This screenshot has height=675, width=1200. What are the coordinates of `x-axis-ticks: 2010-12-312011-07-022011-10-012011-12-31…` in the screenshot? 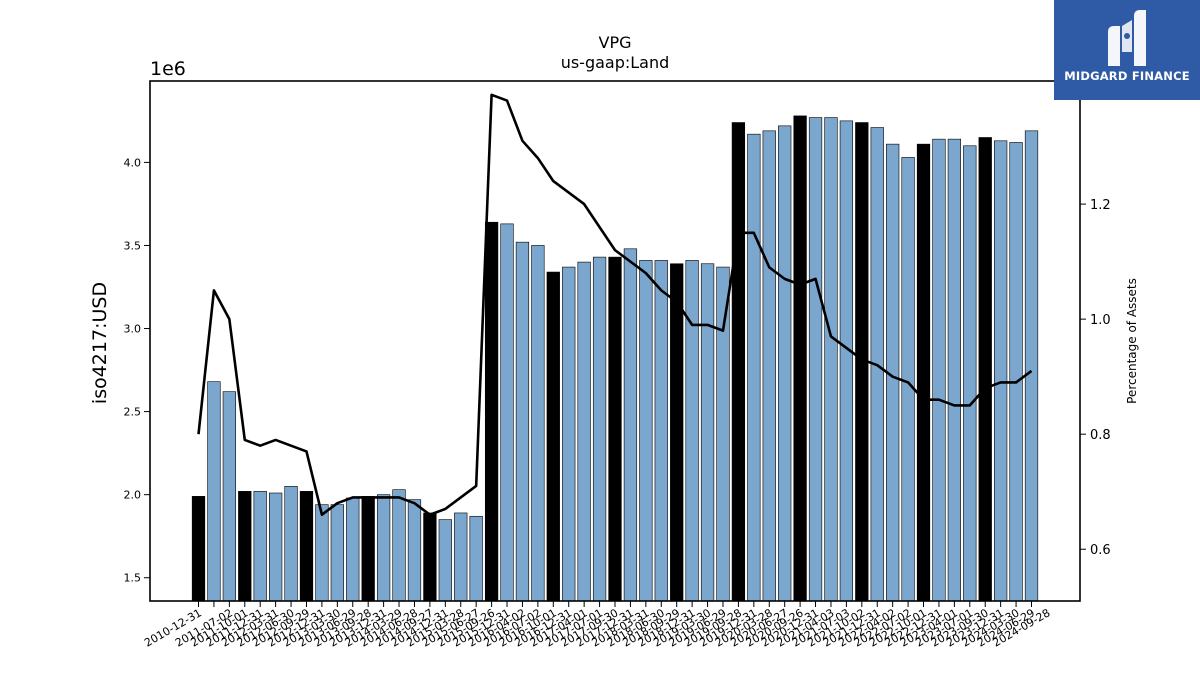 It's located at (597, 625).